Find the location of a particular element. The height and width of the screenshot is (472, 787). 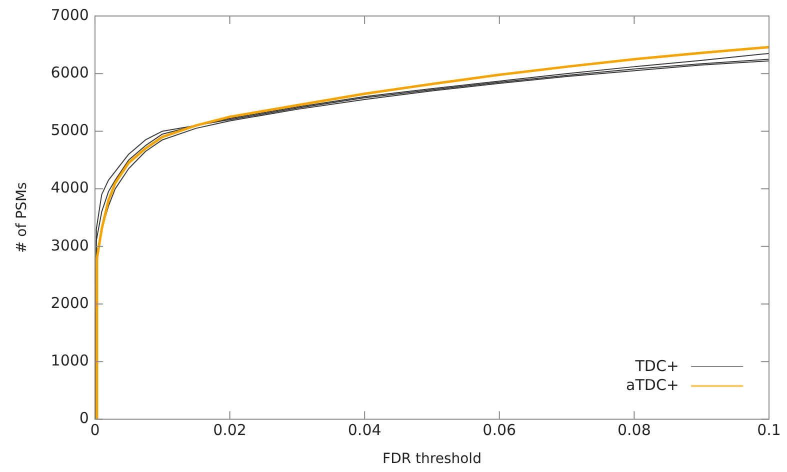

y-tick-label: 0 is located at coordinates (84, 418).